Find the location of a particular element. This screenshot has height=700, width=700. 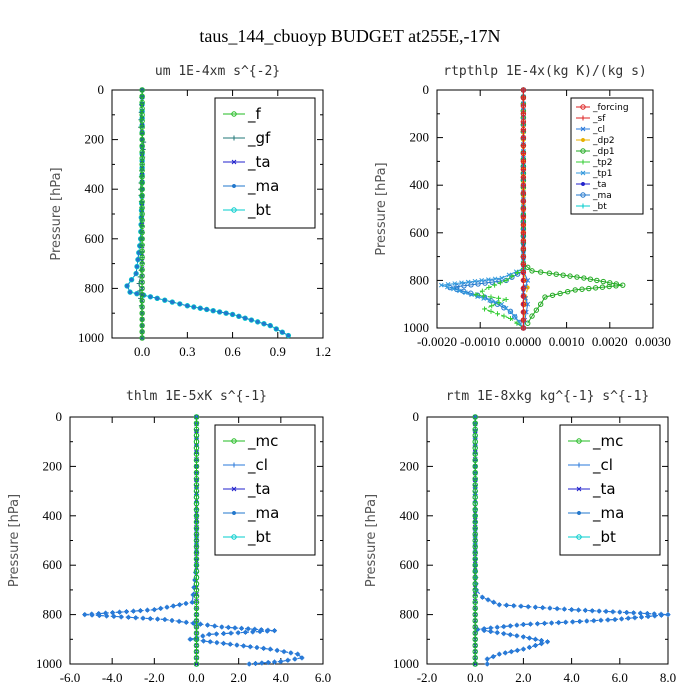

x-tick-label: 8.0 is located at coordinates (668, 677).